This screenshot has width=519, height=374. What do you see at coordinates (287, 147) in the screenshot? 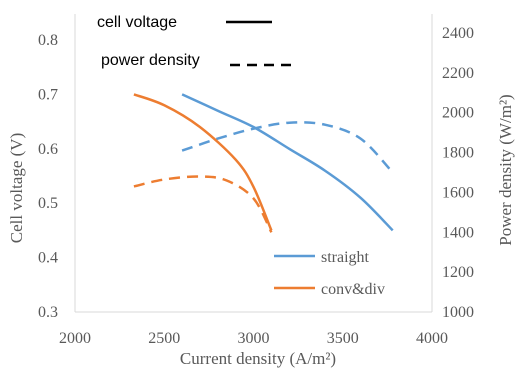
I see `straight-power-density-line` at bounding box center [287, 147].